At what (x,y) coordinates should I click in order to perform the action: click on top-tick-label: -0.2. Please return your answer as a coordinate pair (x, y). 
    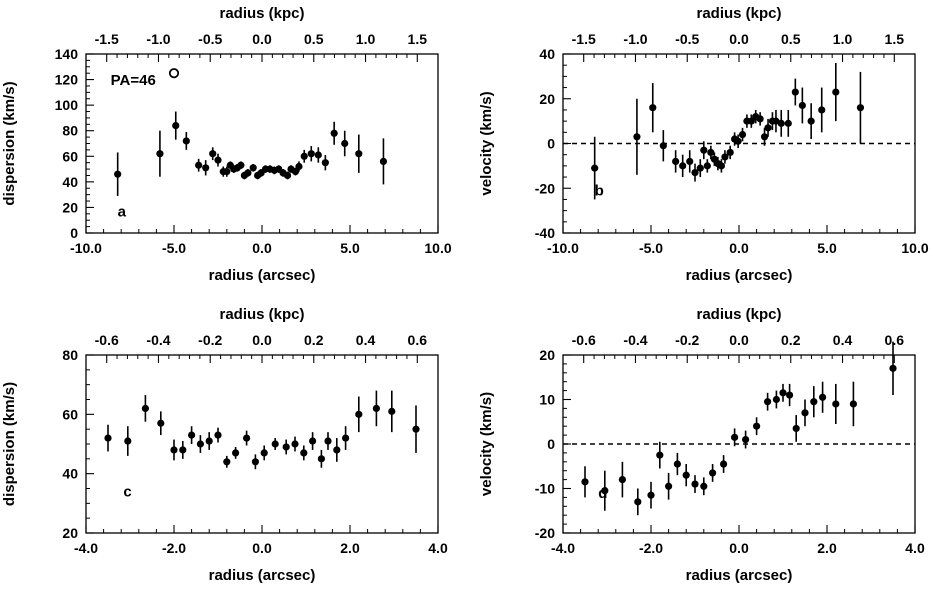
    Looking at the image, I should click on (210, 340).